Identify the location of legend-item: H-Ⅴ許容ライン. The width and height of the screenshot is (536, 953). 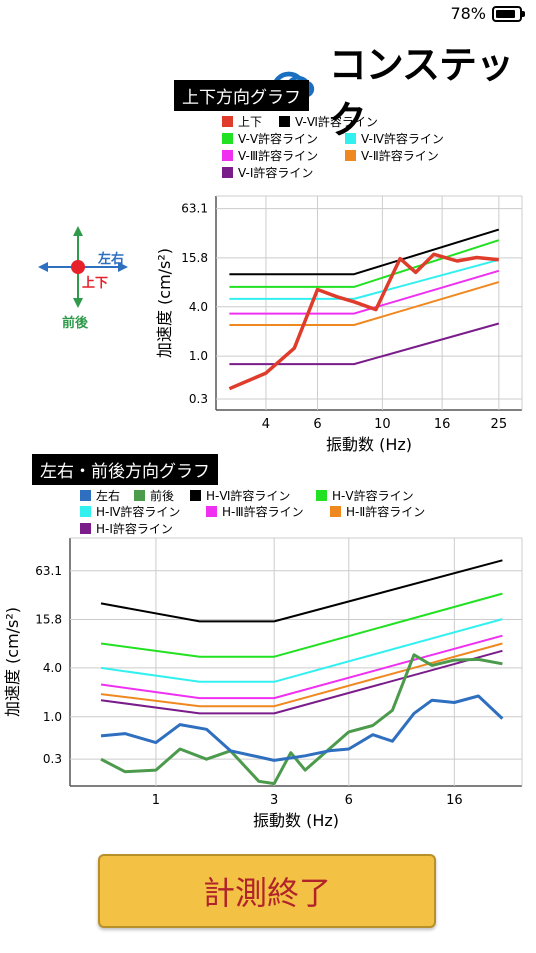
(365, 495).